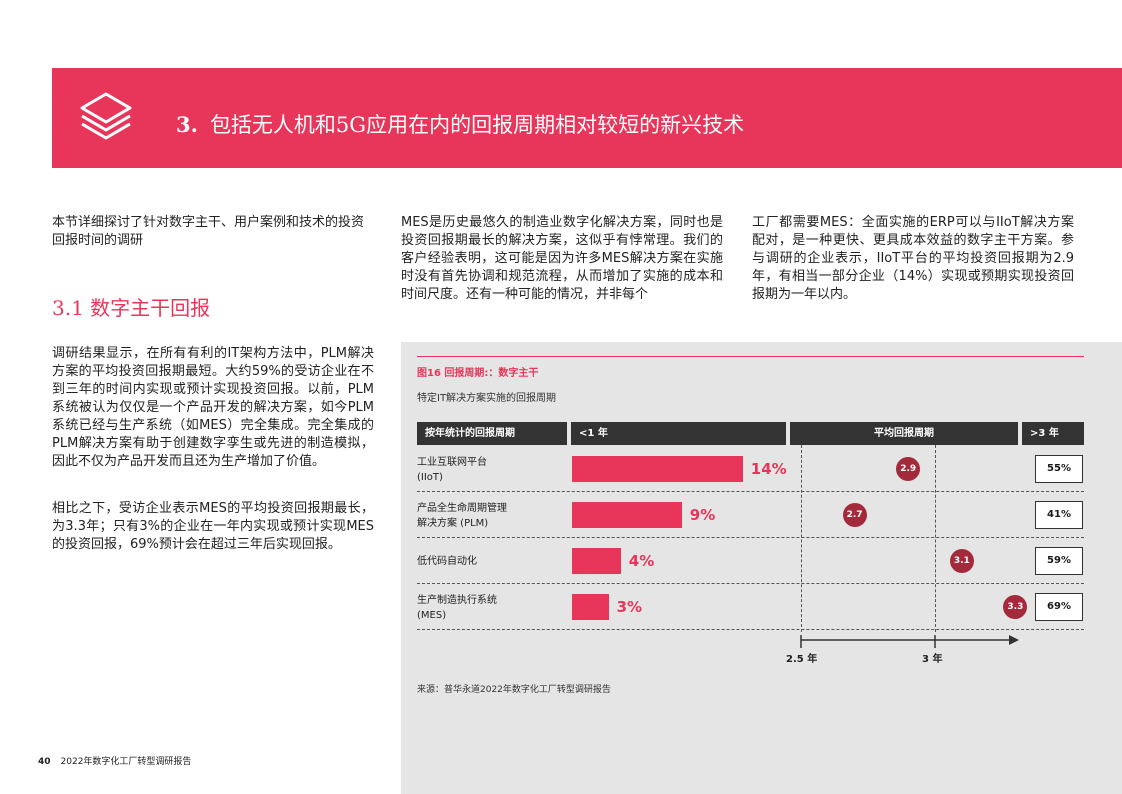 The width and height of the screenshot is (1122, 794). What do you see at coordinates (44, 762) in the screenshot?
I see `page-number: 40` at bounding box center [44, 762].